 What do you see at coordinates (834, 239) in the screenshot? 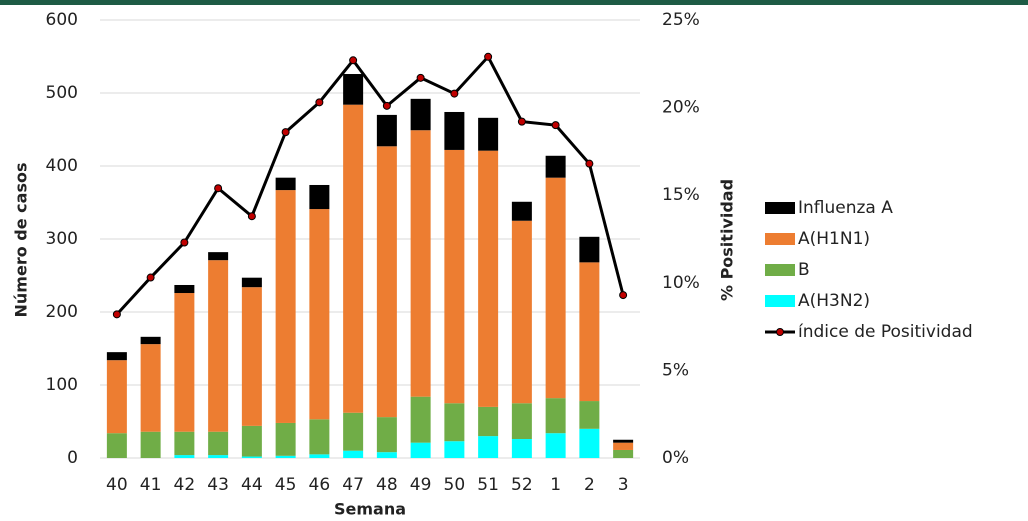
I see `legend-label: A(H1N1)` at bounding box center [834, 239].